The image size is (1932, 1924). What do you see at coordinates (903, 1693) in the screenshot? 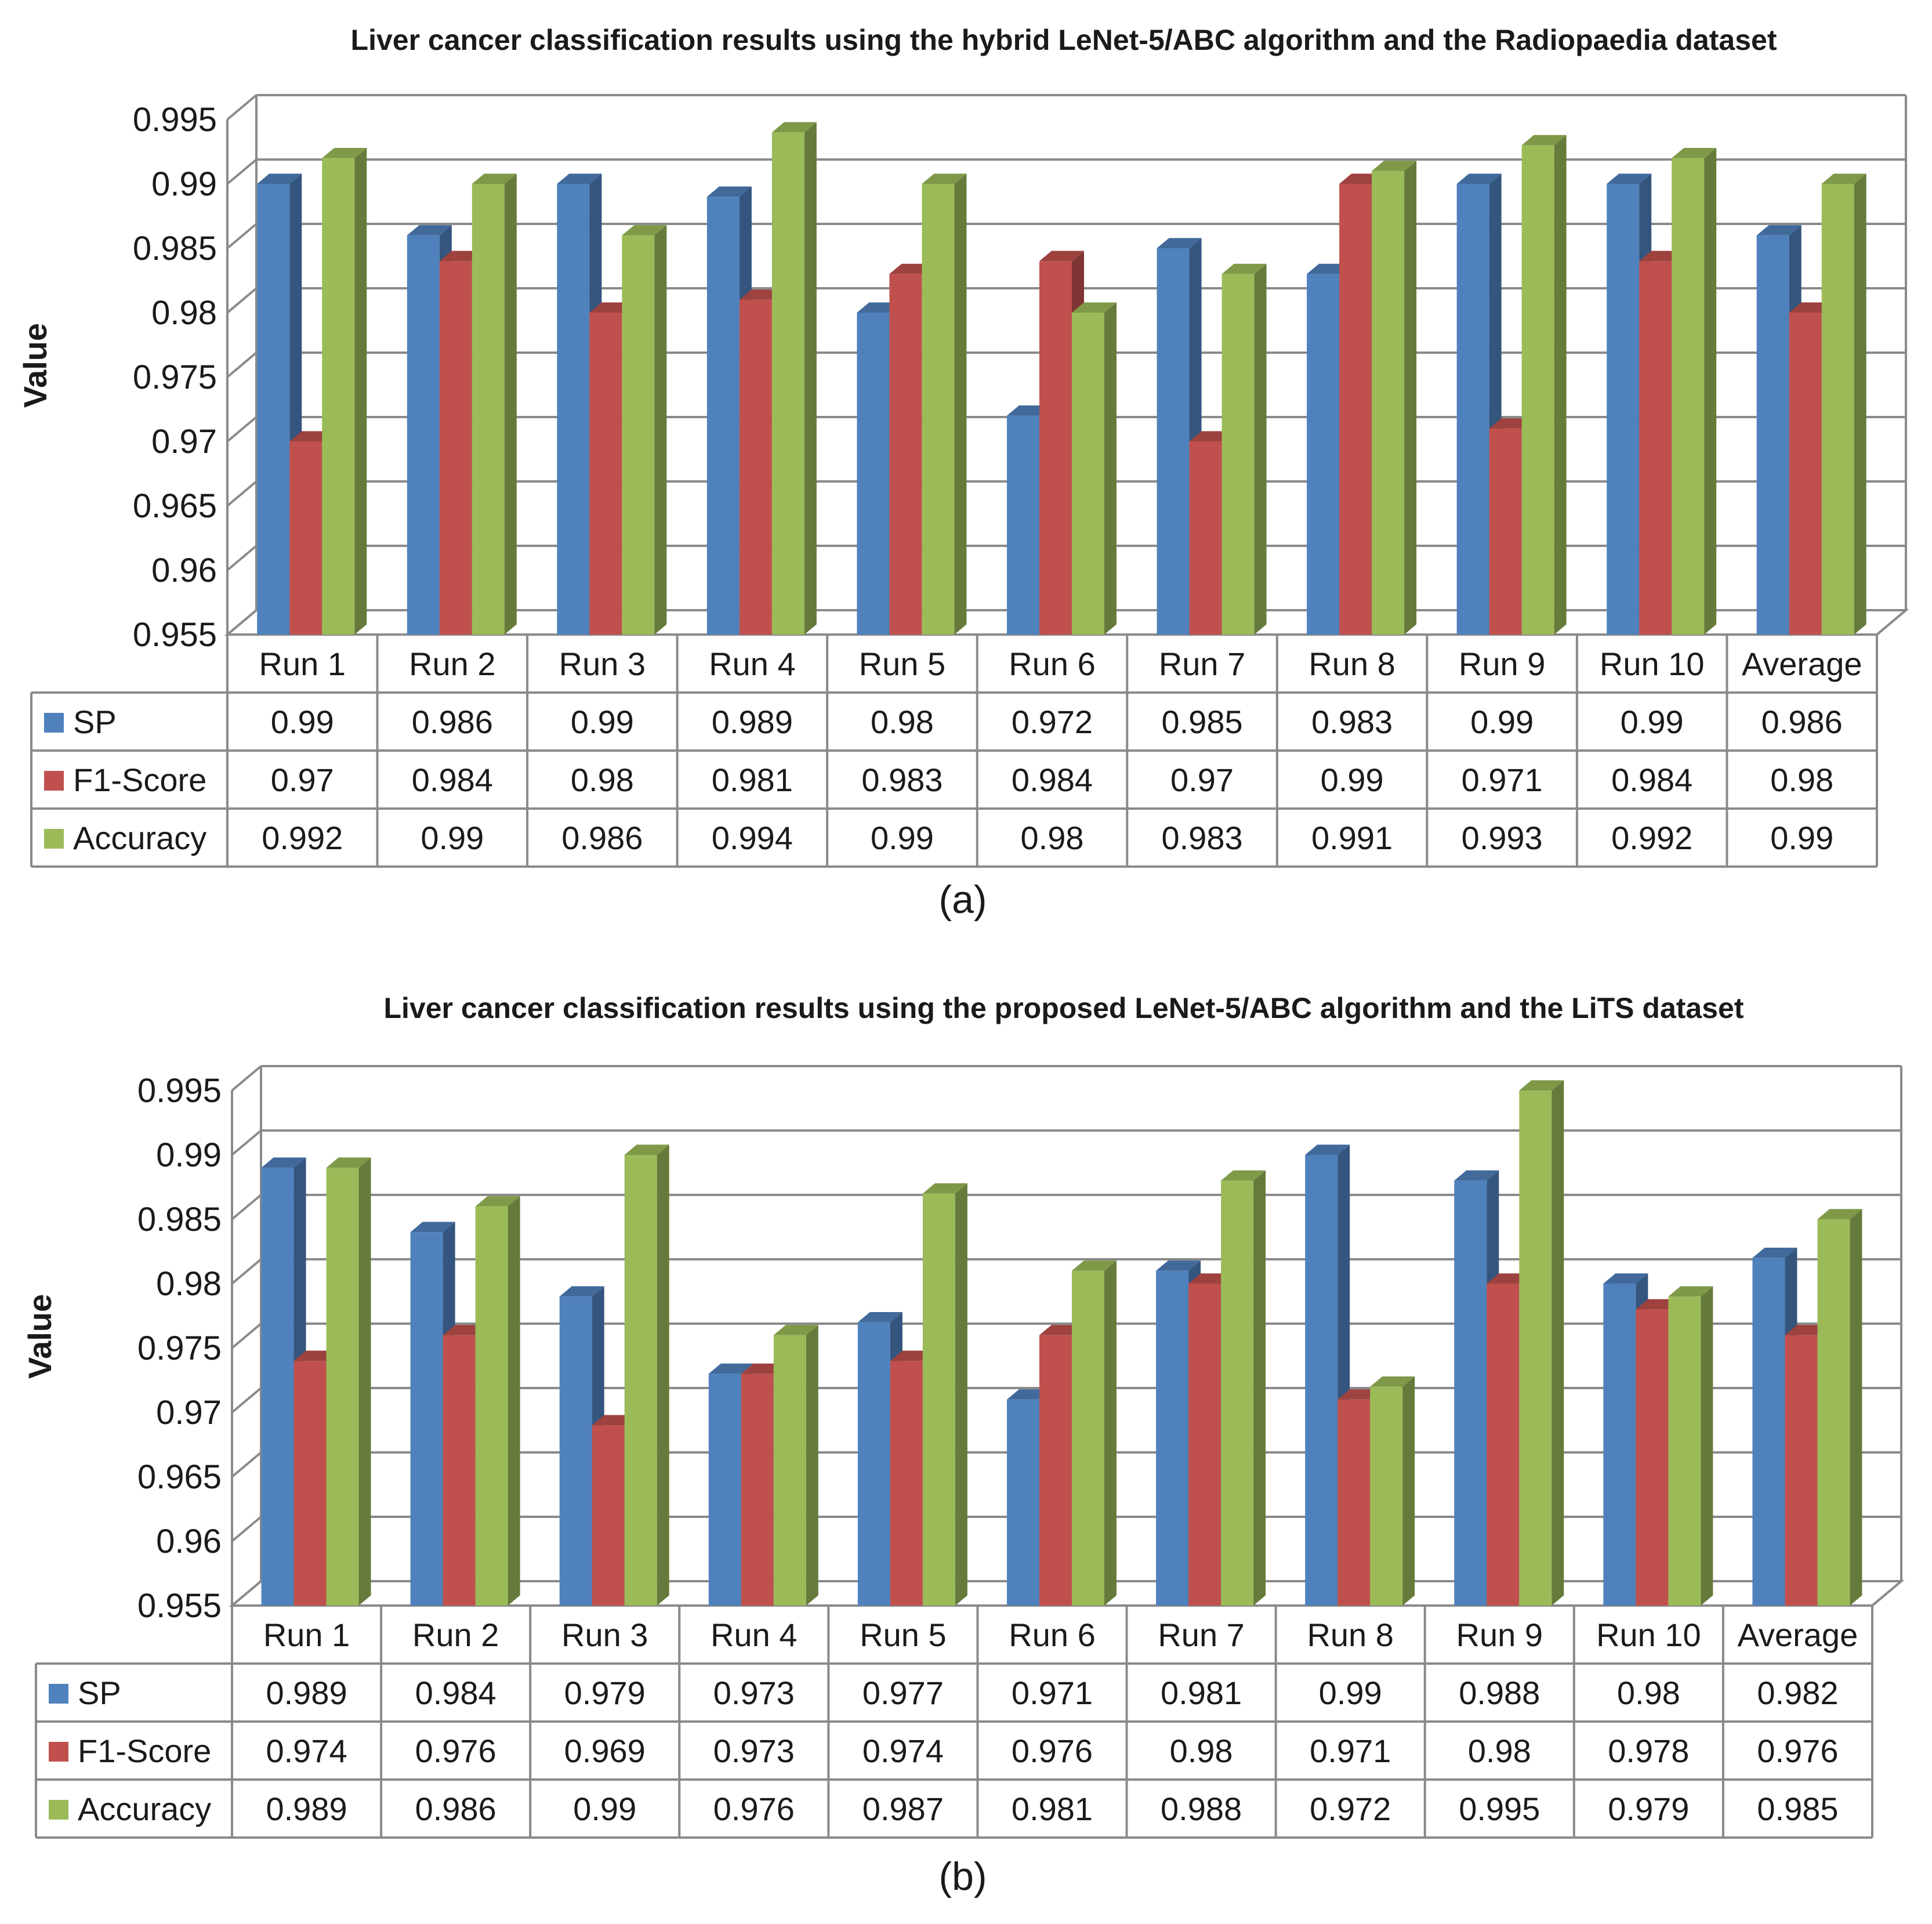
I see `data-label: 0.977` at bounding box center [903, 1693].